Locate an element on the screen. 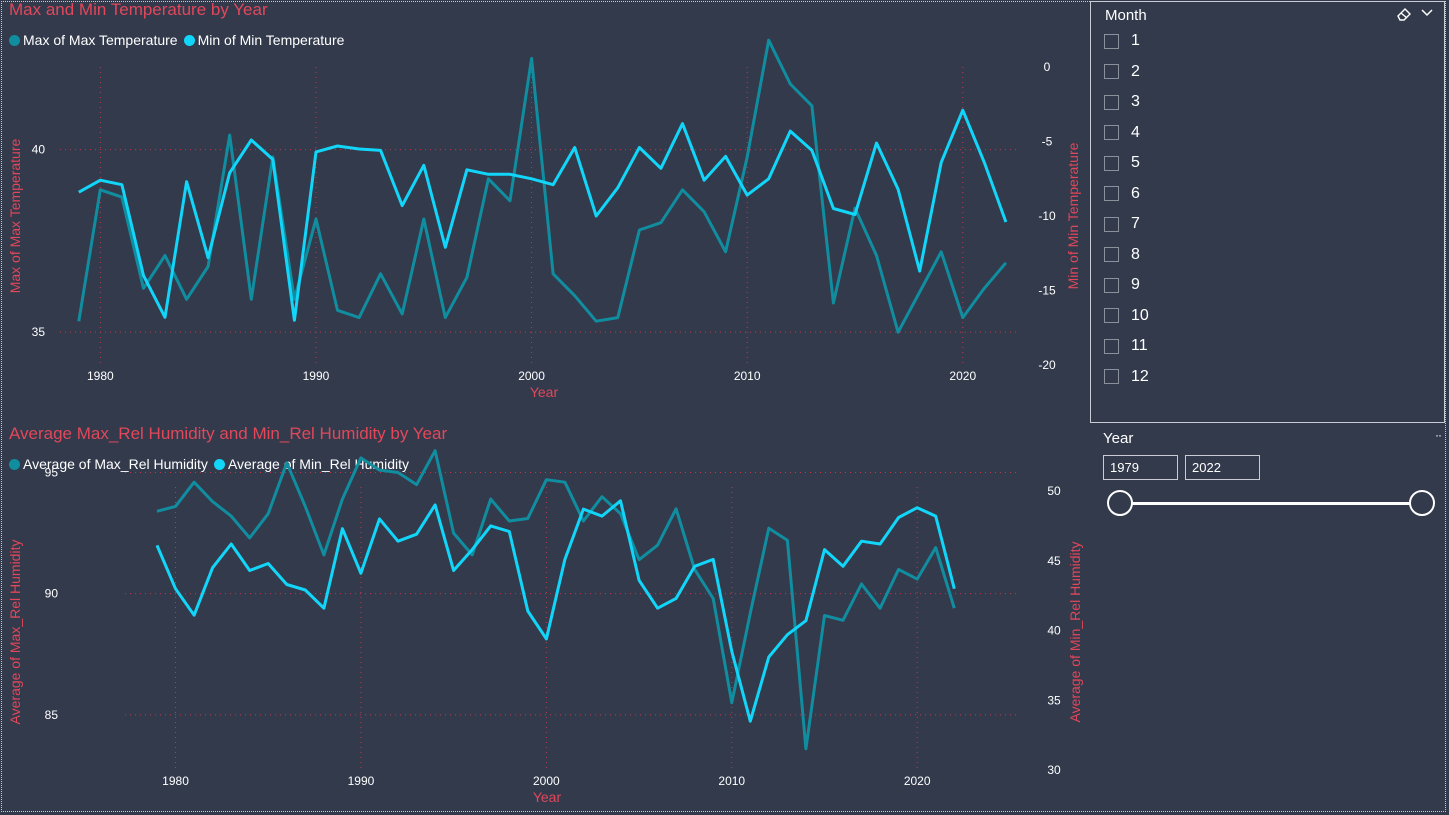 This screenshot has width=1449, height=815. month-label: 5 is located at coordinates (1135, 162).